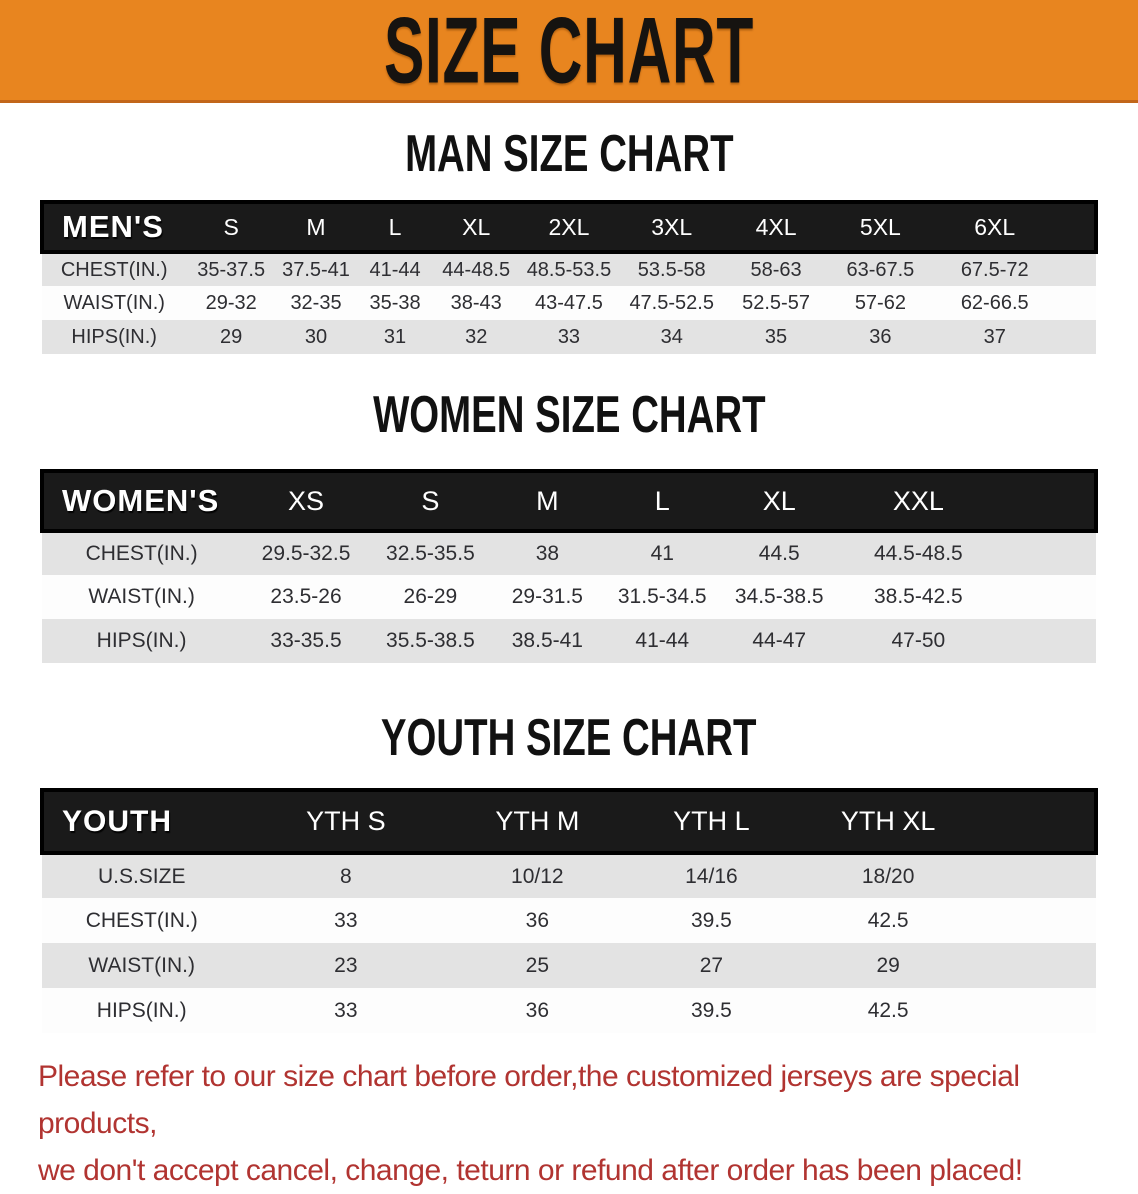 The image size is (1138, 1194). Describe the element at coordinates (569, 874) in the screenshot. I see `table-row: U.S.SIZE 8 10/12 14/16 18/20` at that location.